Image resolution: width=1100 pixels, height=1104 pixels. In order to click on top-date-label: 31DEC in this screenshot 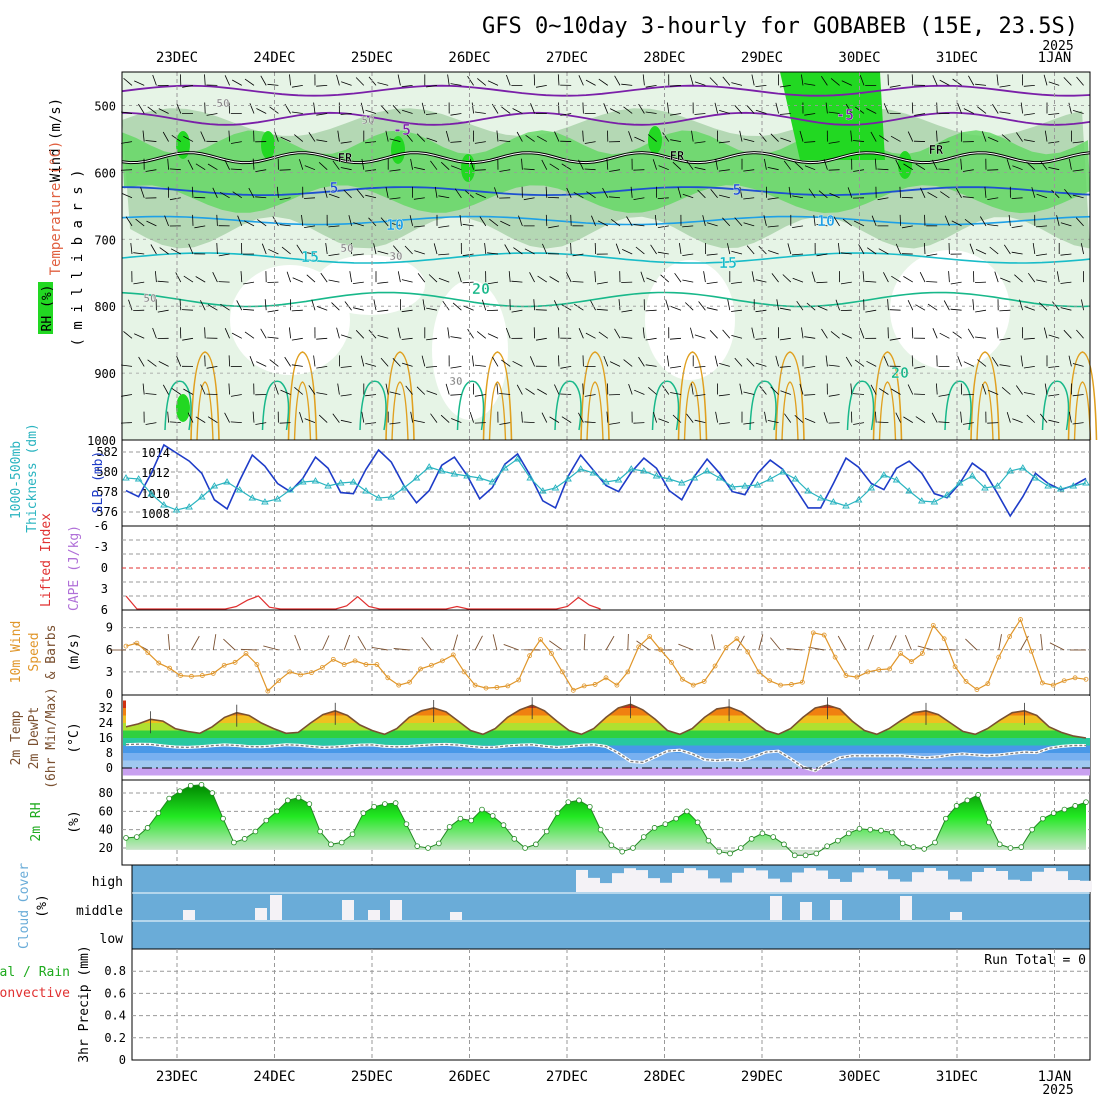, I will do `click(957, 58)`.